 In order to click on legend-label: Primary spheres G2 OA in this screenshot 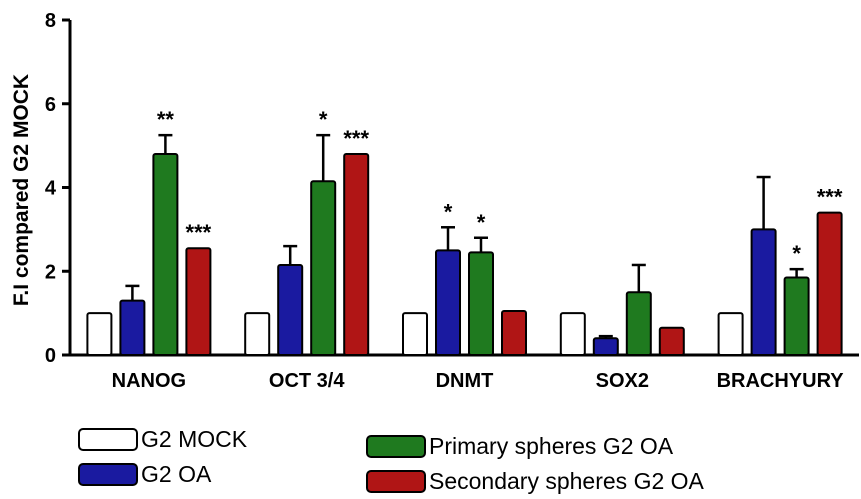, I will do `click(551, 446)`.